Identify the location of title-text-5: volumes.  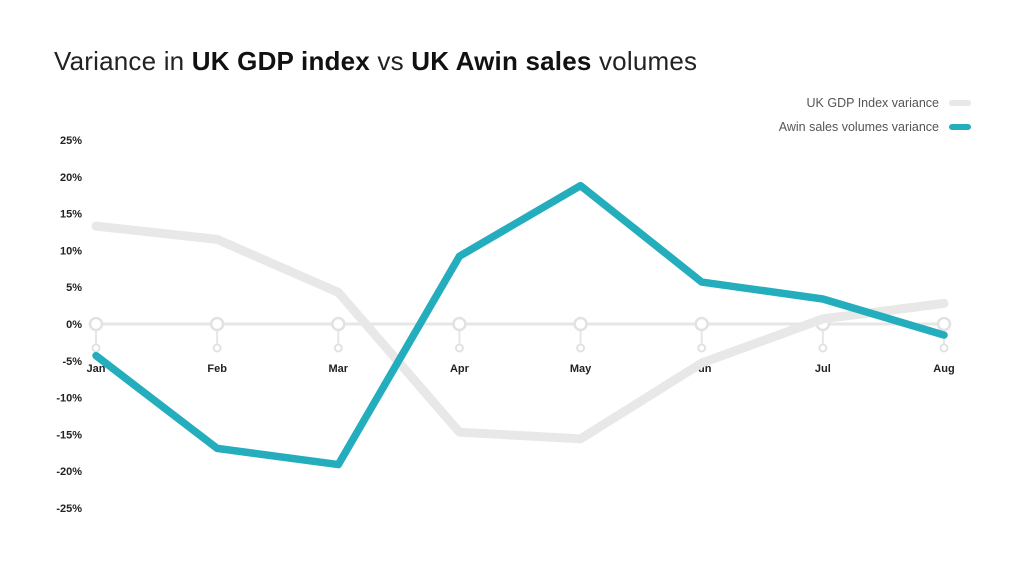
(644, 61).